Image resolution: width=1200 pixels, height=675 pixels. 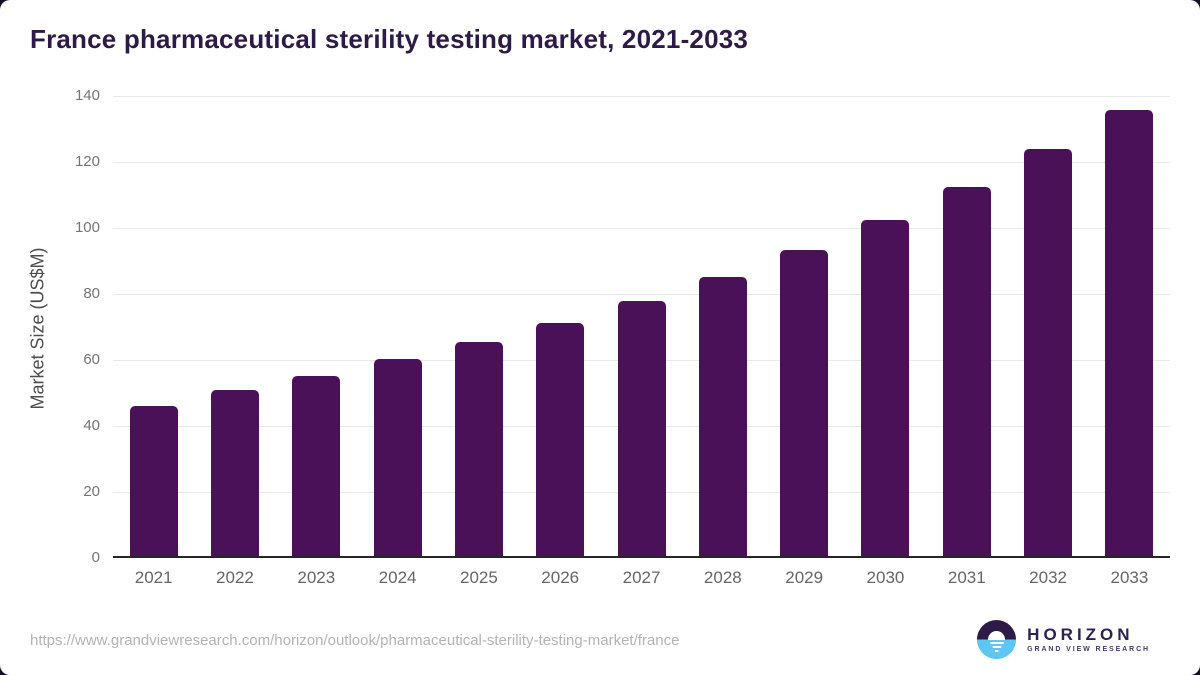 I want to click on bar-band-2022, so click(x=234, y=326).